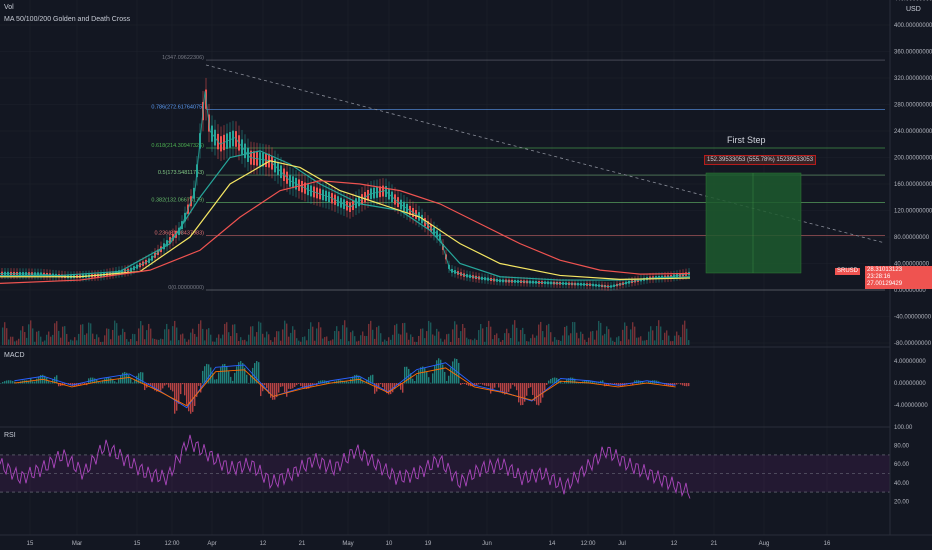 Image resolution: width=932 pixels, height=550 pixels. I want to click on price-tick-label: 440.00000000, so click(913, 1).